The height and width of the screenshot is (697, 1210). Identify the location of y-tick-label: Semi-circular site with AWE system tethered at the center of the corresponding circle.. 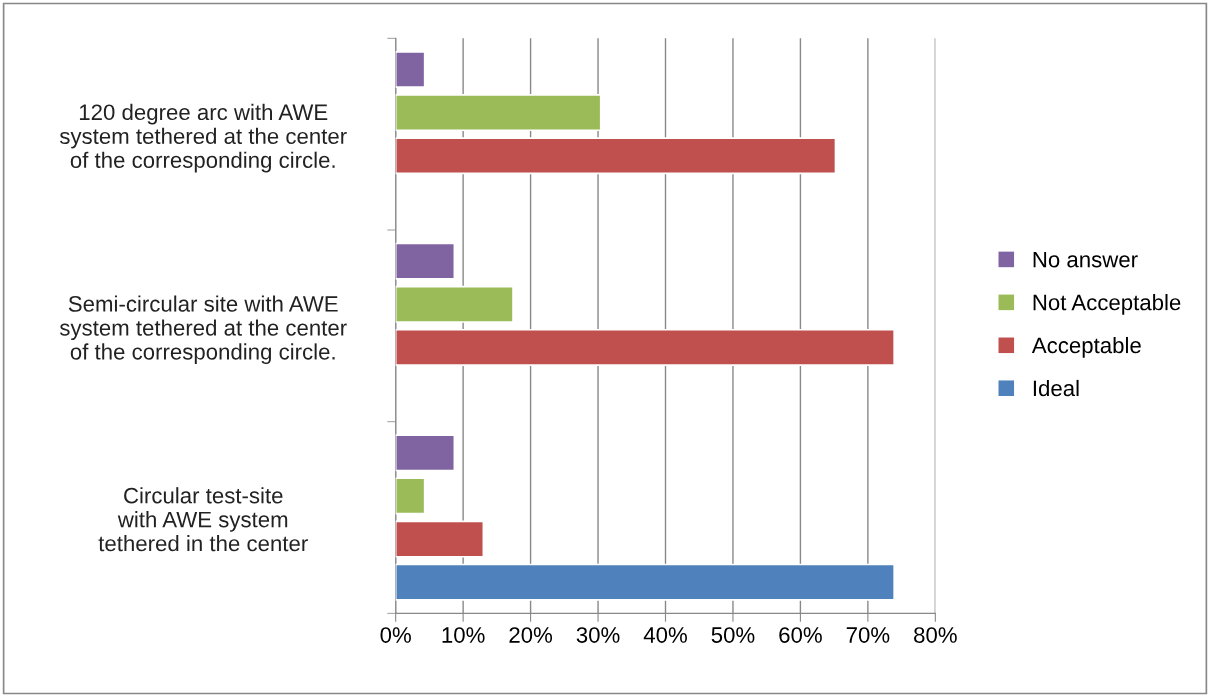
(203, 330).